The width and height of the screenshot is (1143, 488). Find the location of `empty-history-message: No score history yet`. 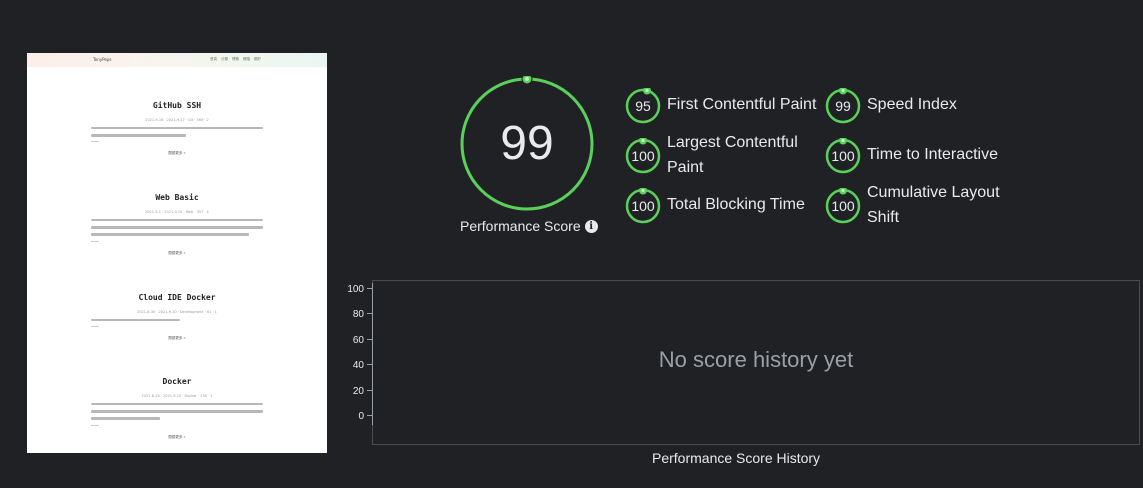

empty-history-message: No score history yet is located at coordinates (756, 359).